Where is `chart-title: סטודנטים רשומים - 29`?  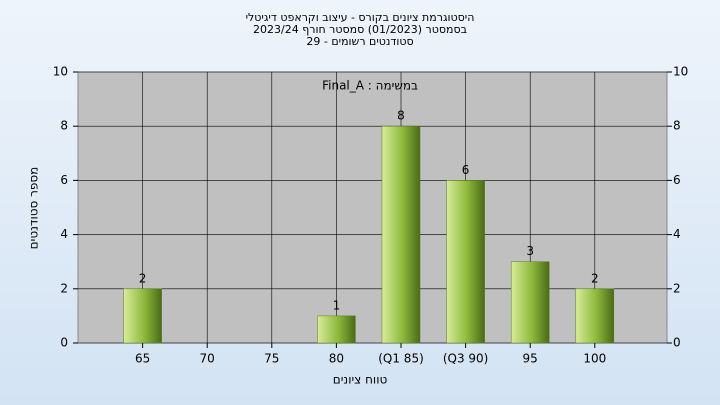 chart-title: סטודנטים רשומים - 29 is located at coordinates (359, 41).